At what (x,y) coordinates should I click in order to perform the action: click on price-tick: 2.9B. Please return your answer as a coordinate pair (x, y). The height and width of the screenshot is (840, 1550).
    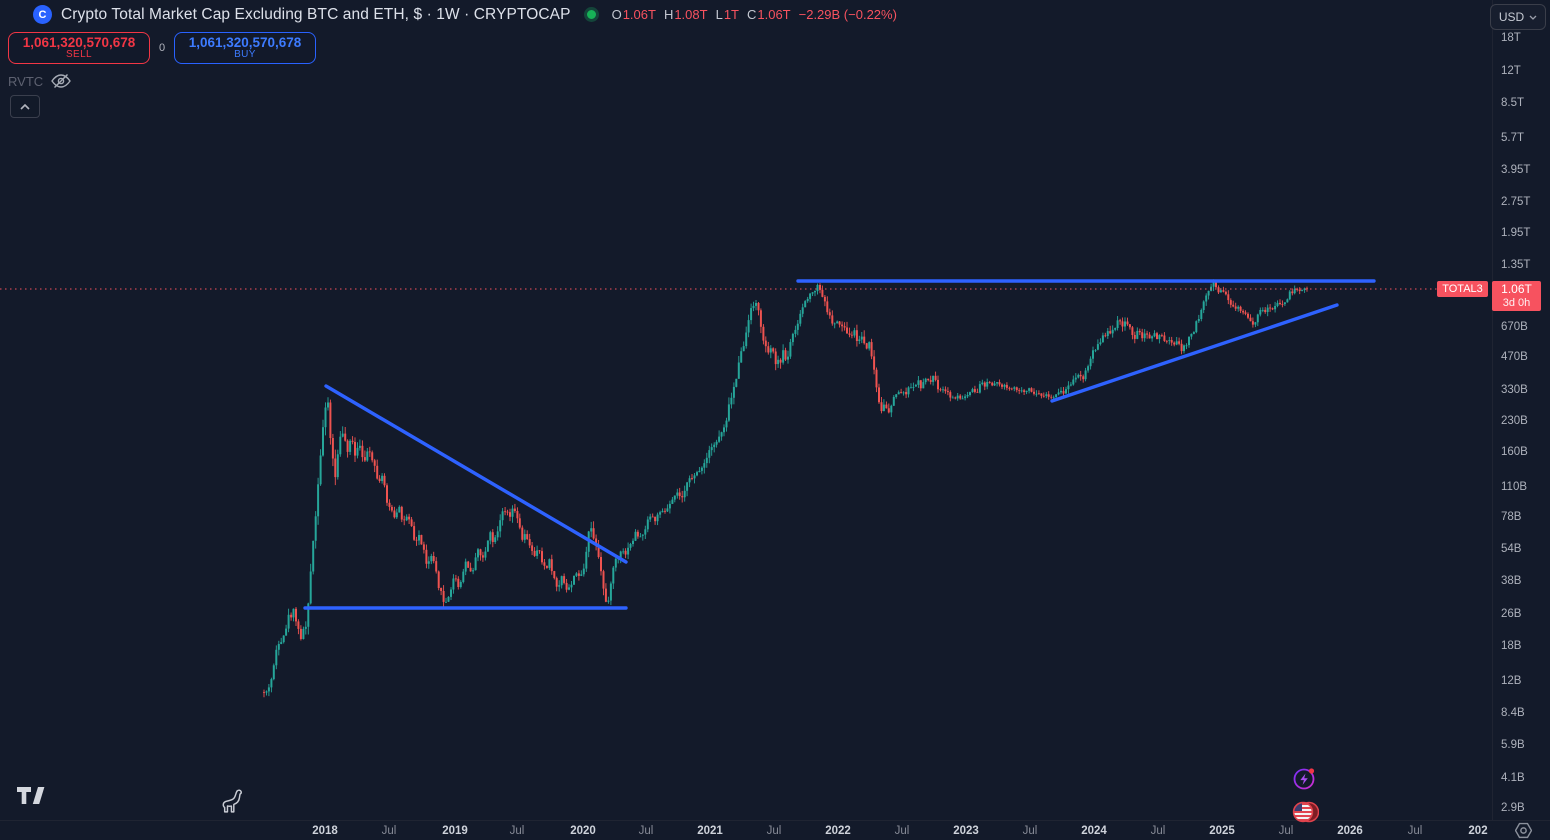
    Looking at the image, I should click on (1513, 808).